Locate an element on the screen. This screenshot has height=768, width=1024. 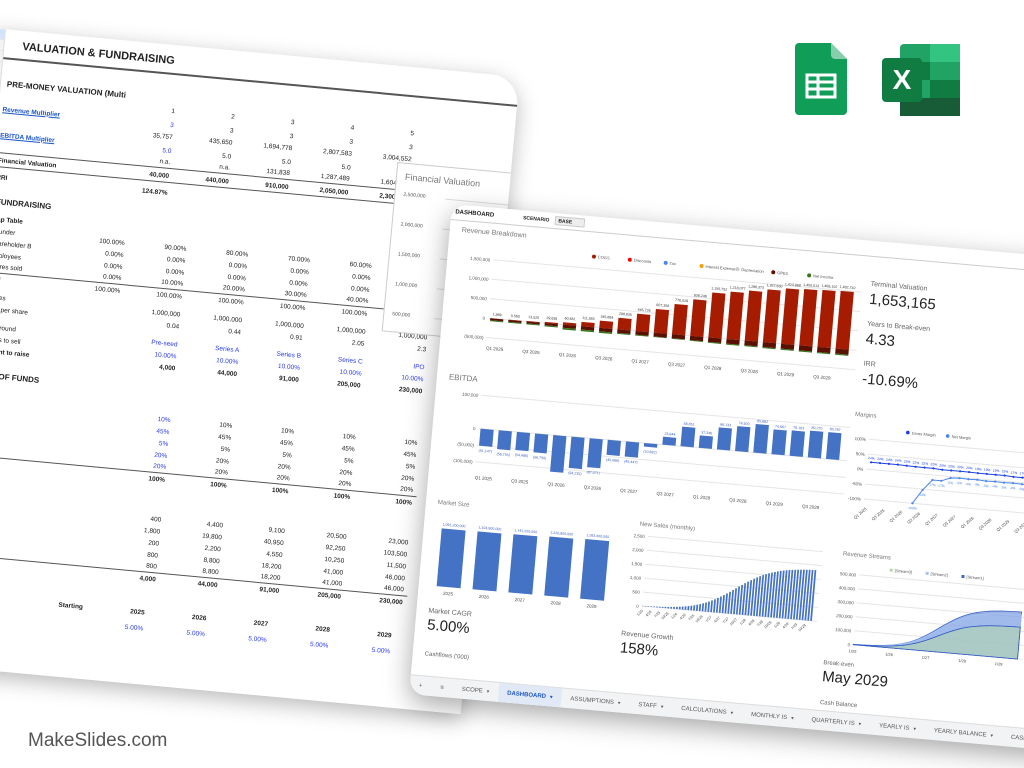
x-tick-label: Q1 2025 is located at coordinates (495, 349).